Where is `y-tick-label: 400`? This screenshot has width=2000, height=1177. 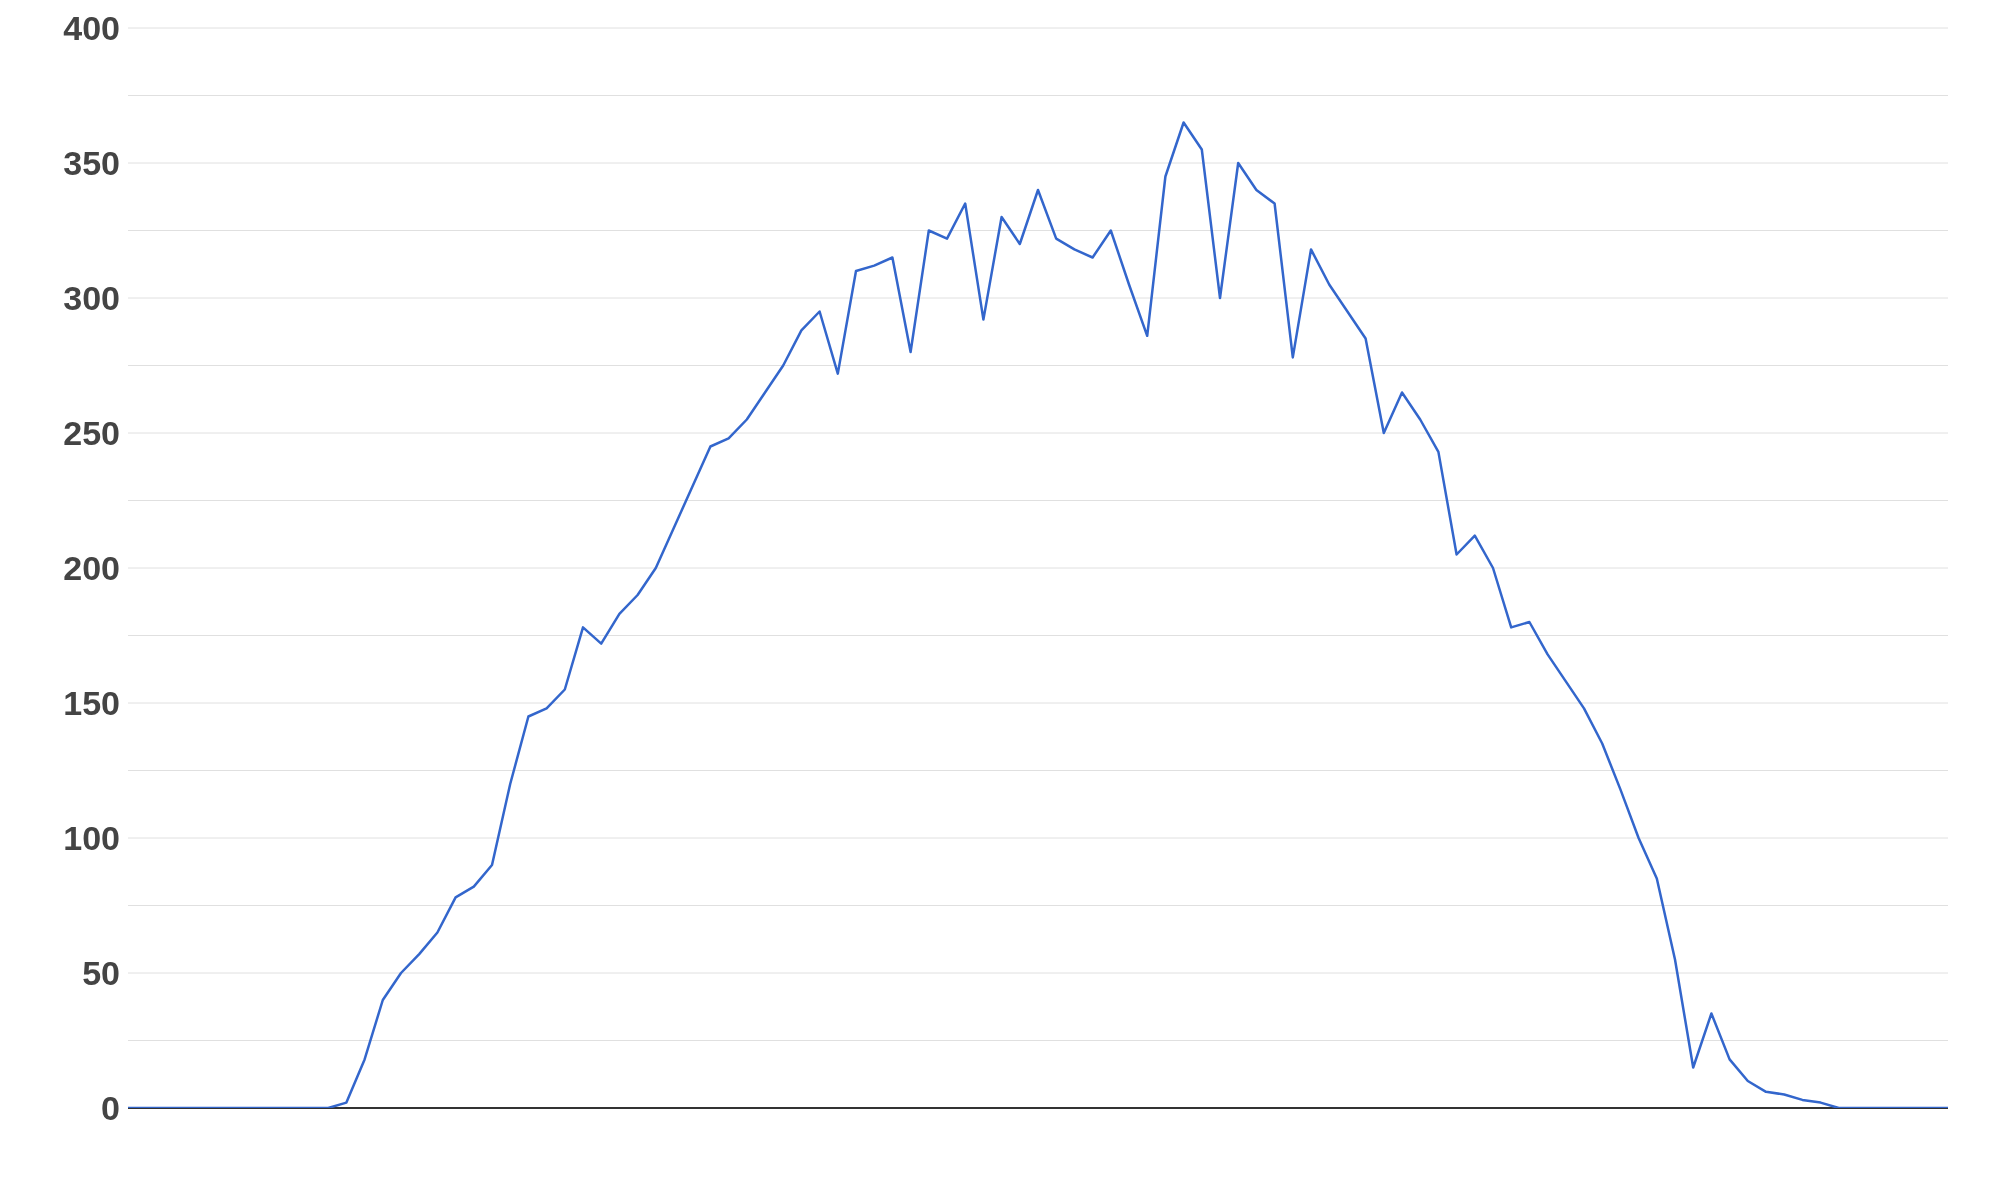
y-tick-label: 400 is located at coordinates (91, 28).